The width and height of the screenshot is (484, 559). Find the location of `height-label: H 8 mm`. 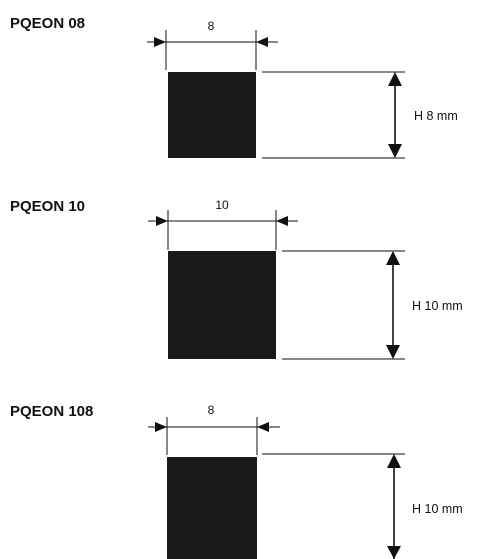

height-label: H 8 mm is located at coordinates (436, 116).